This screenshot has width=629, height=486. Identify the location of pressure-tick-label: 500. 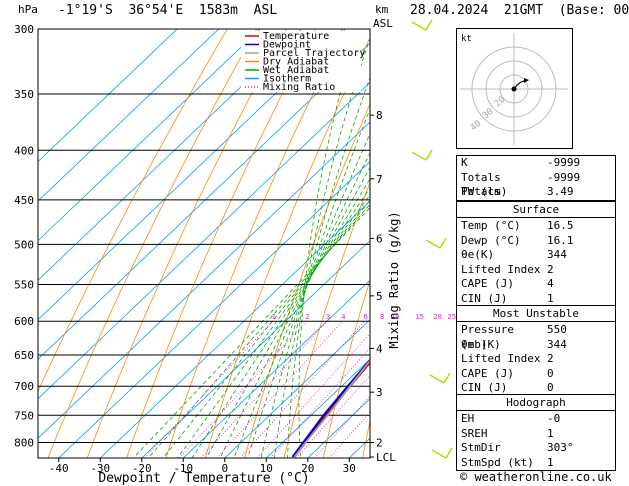
(24, 244).